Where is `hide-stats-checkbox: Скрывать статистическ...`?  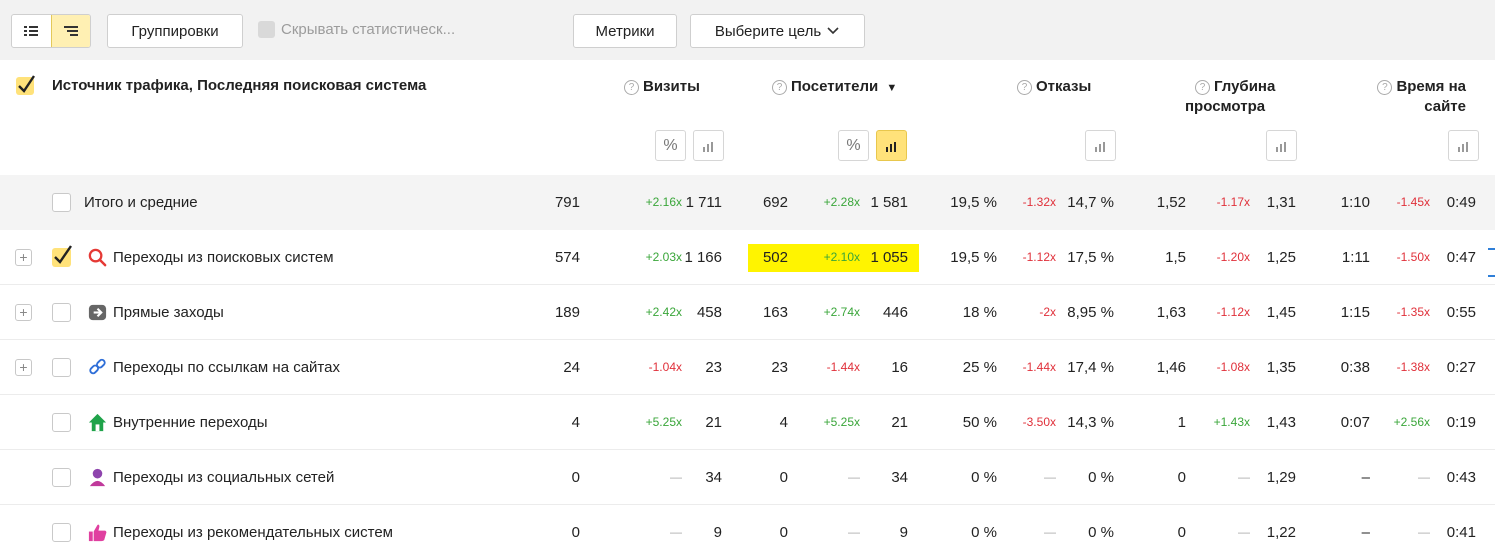
hide-stats-checkbox: Скрывать статистическ... is located at coordinates (356, 29).